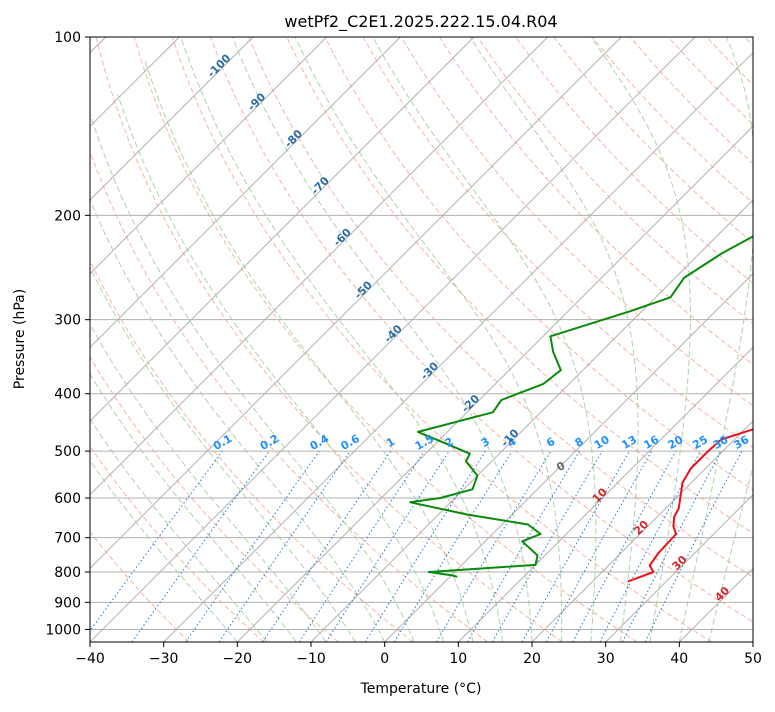 Image resolution: width=775 pixels, height=712 pixels. I want to click on y-tick-label: 800, so click(67, 573).